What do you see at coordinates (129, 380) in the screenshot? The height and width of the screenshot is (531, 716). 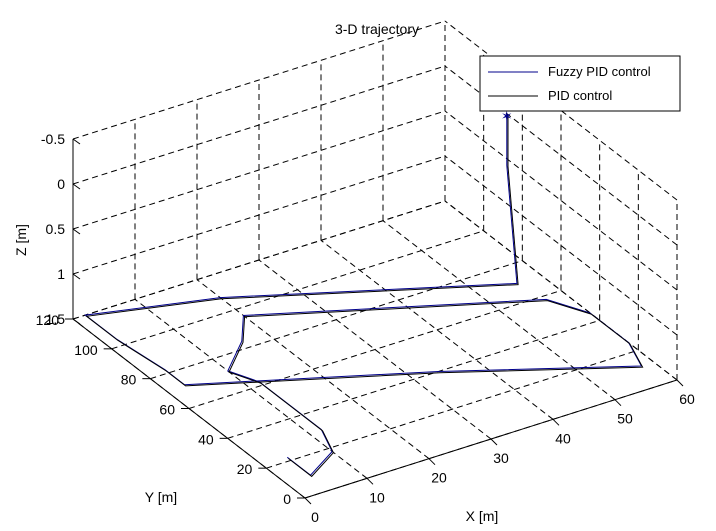 I see `y-tick-label: 80` at bounding box center [129, 380].